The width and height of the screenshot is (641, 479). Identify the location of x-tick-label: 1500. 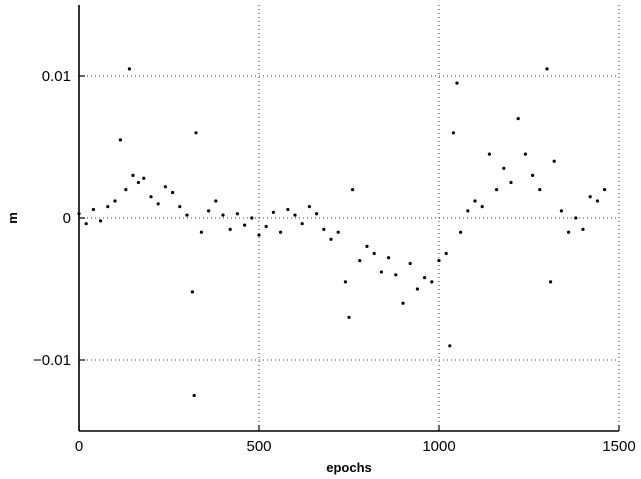
(618, 446).